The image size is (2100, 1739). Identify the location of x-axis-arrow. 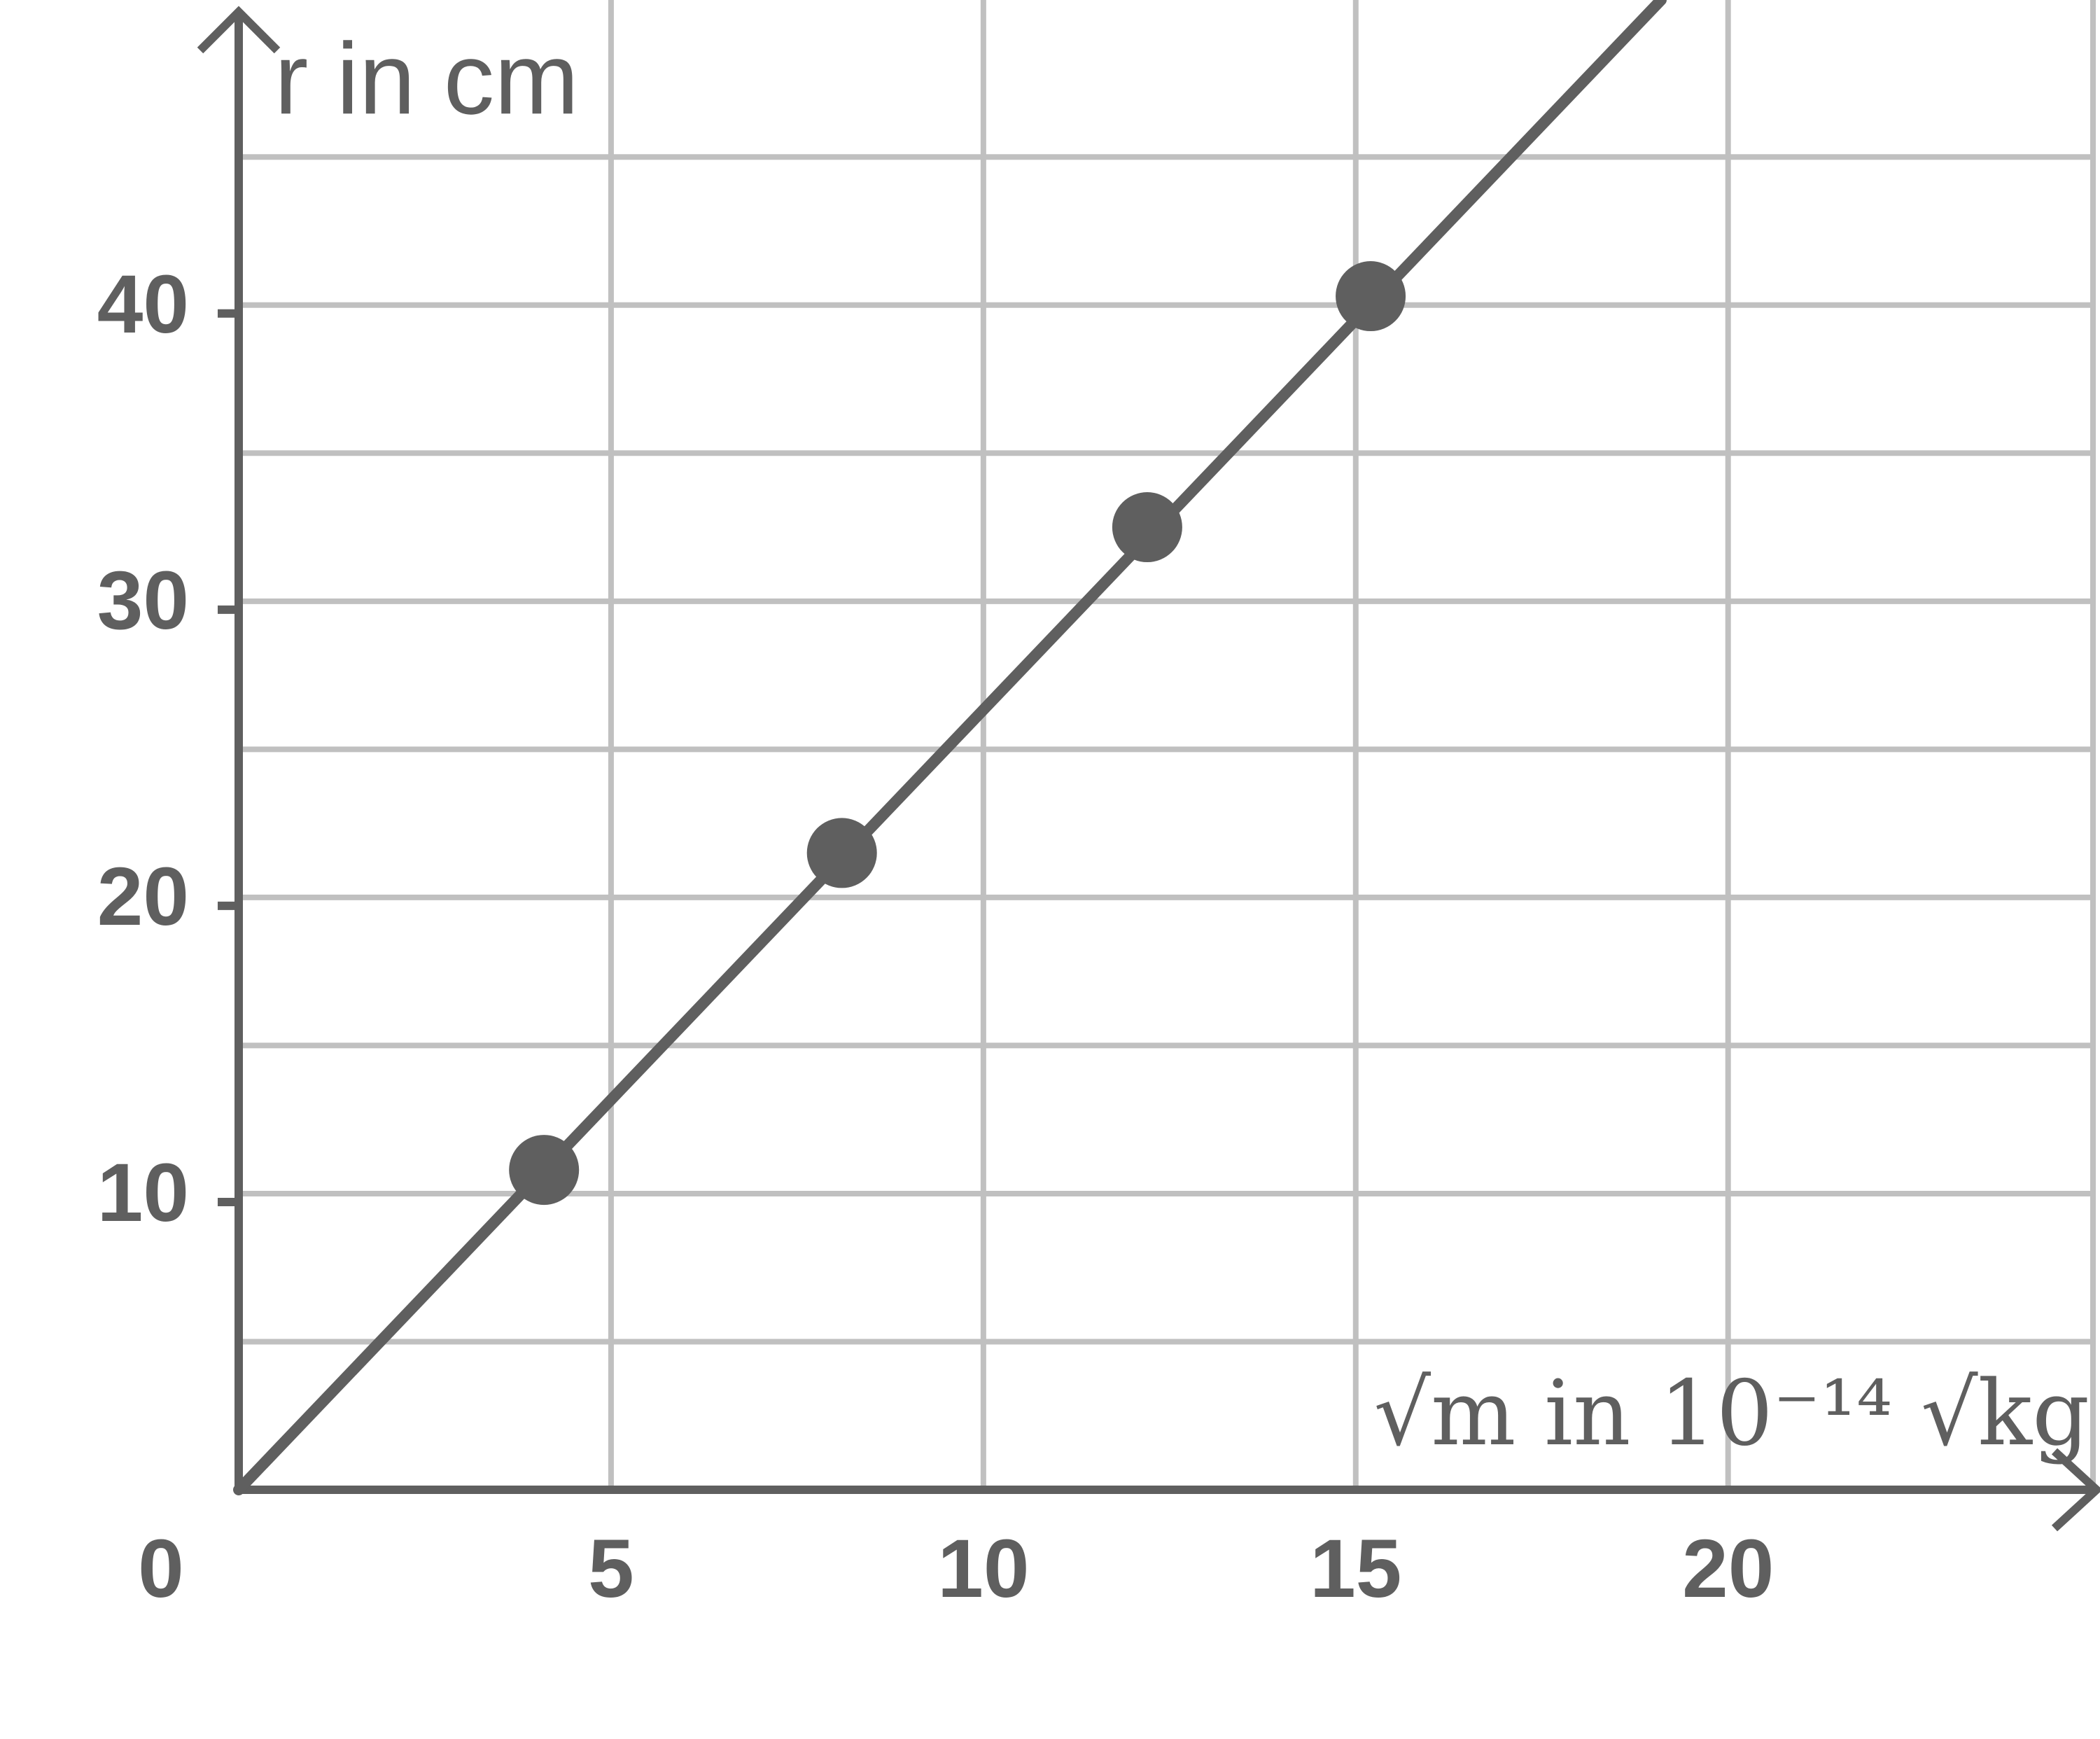
(2075, 1490).